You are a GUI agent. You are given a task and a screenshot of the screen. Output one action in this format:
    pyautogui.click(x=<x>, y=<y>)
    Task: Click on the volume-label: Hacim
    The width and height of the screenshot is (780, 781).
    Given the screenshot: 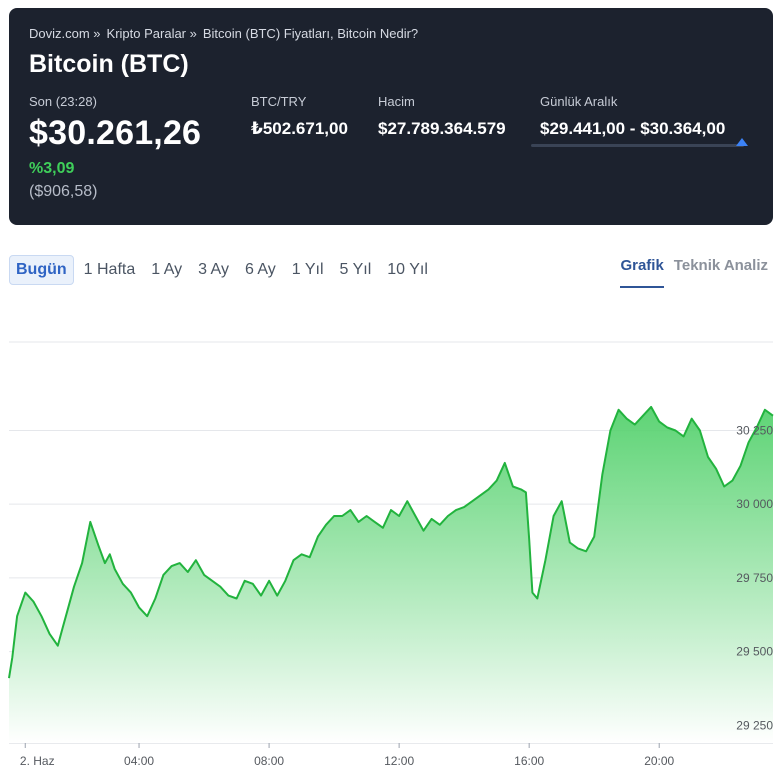 What is the action you would take?
    pyautogui.click(x=396, y=101)
    